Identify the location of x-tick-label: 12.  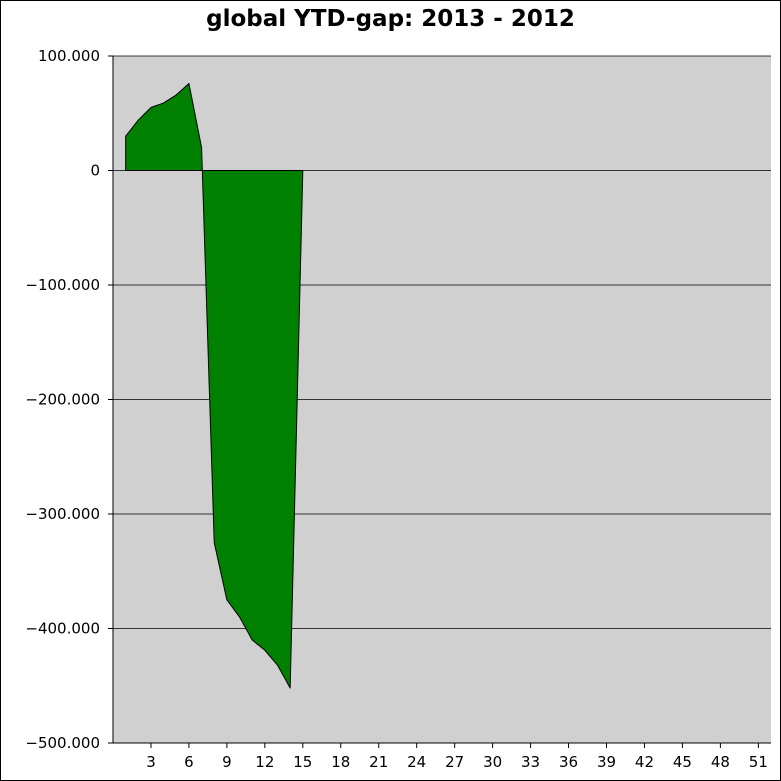
(264, 762).